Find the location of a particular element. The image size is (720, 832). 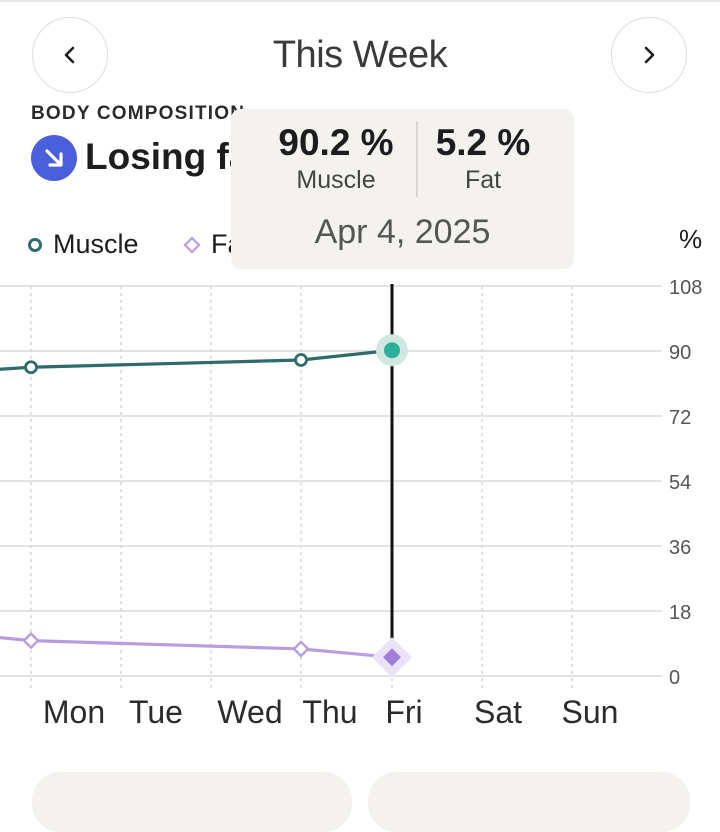

summary-card-left is located at coordinates (192, 802).